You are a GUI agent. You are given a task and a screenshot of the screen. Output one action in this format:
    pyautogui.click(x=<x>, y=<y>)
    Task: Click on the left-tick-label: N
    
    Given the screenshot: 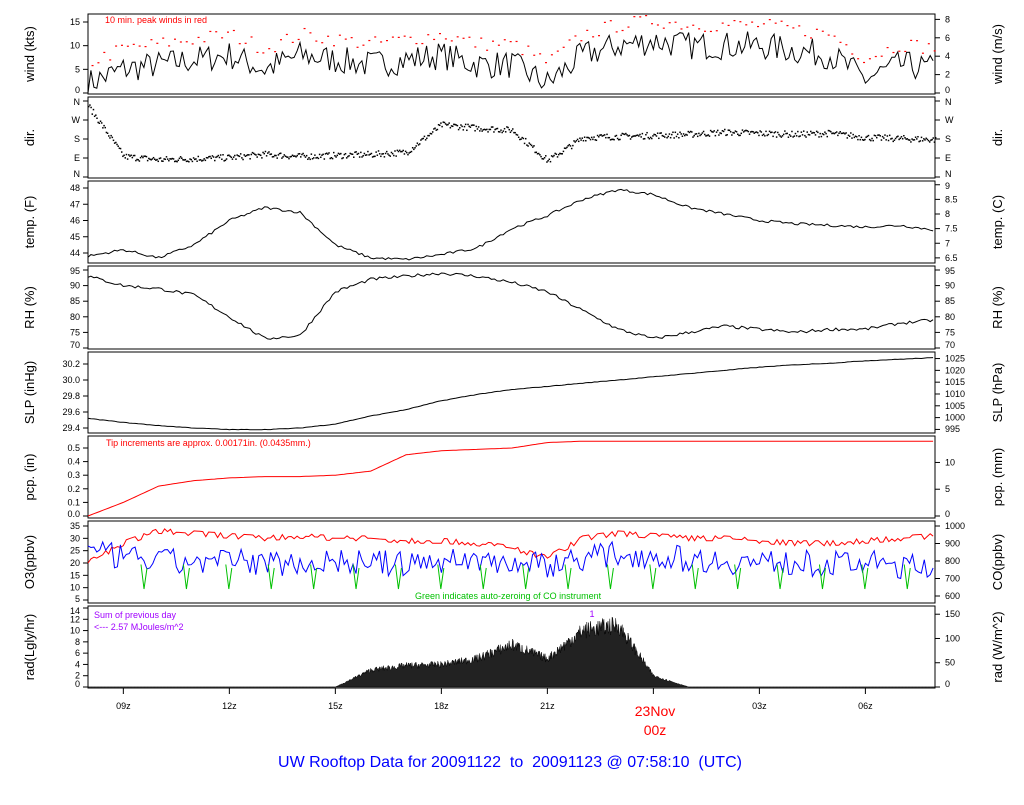 What is the action you would take?
    pyautogui.click(x=77, y=102)
    